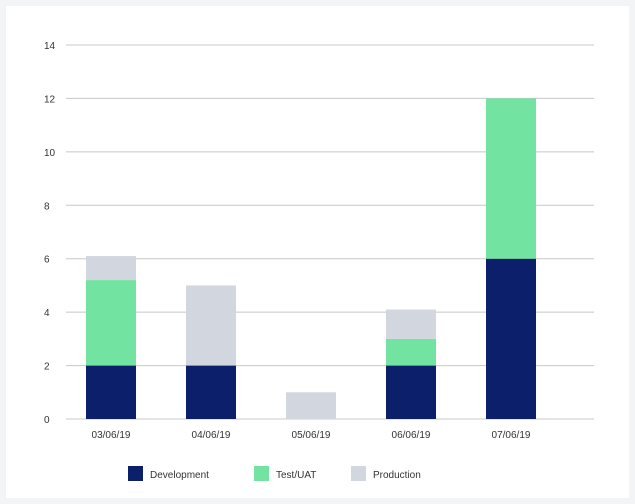  I want to click on y-axis-tick-labels: 0 2 4 6 8 10 12 14, so click(50, 233).